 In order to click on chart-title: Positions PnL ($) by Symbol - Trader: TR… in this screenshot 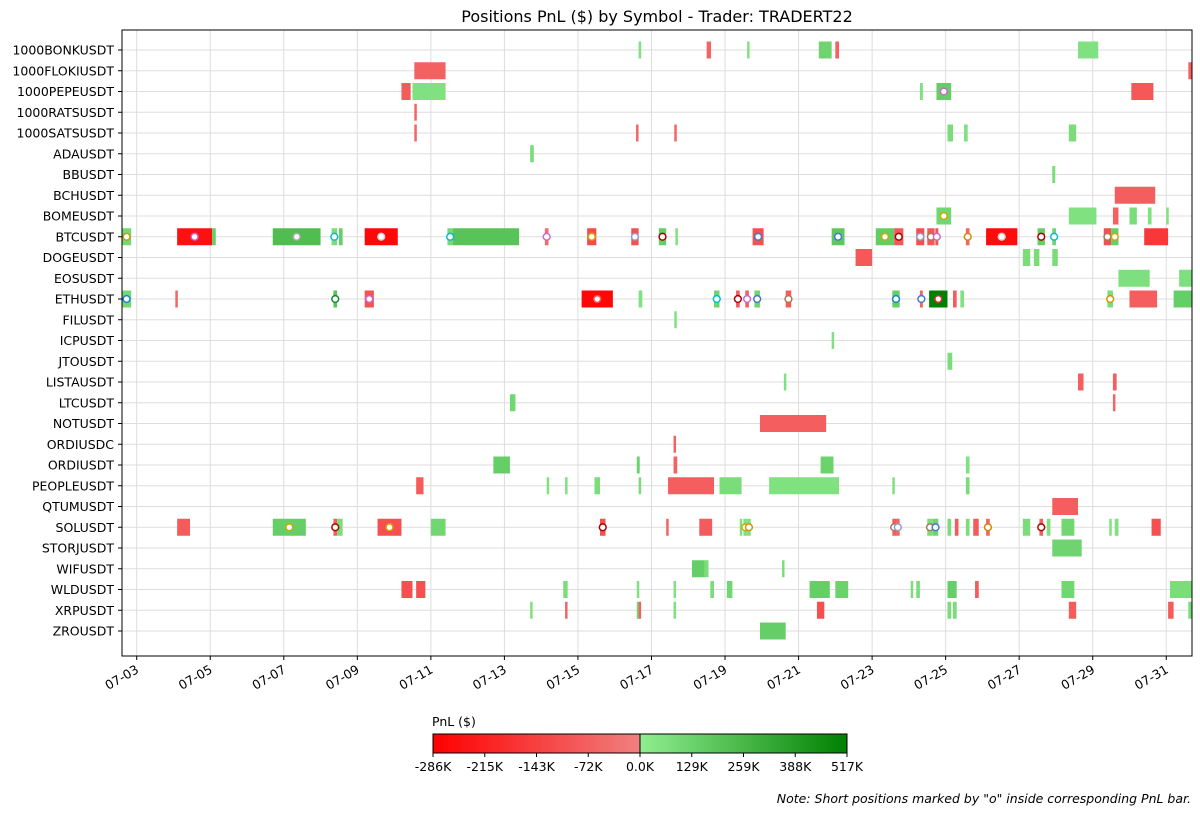, I will do `click(657, 16)`.